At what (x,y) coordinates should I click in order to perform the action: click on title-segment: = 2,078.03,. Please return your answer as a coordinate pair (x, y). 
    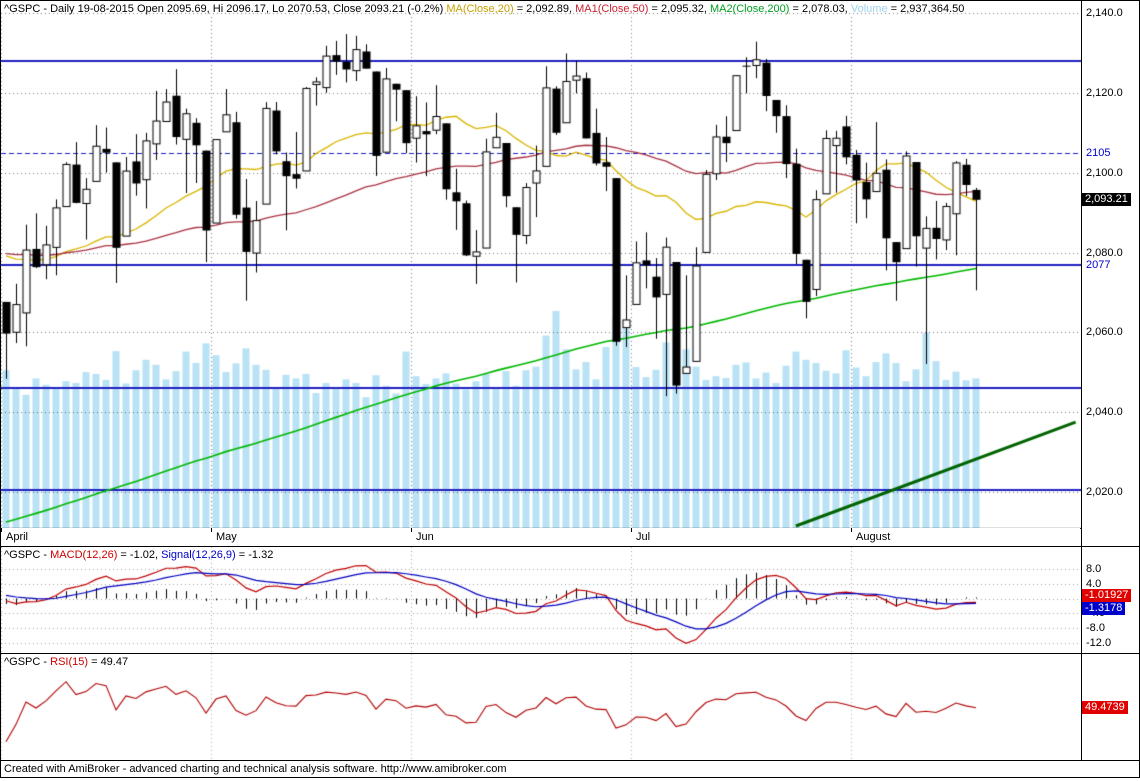
    Looking at the image, I should click on (820, 9).